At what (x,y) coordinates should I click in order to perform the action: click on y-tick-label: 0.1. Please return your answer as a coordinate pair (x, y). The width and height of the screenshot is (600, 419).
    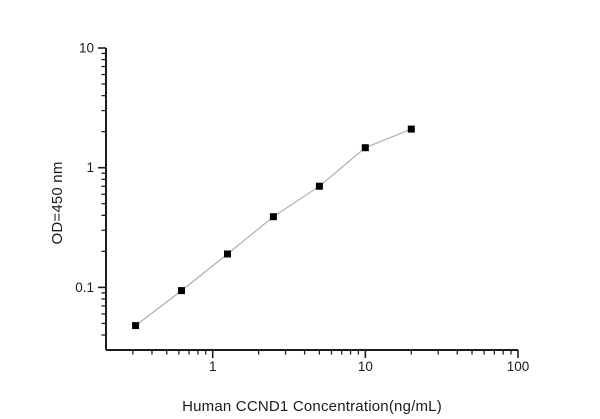
    Looking at the image, I should click on (84, 287).